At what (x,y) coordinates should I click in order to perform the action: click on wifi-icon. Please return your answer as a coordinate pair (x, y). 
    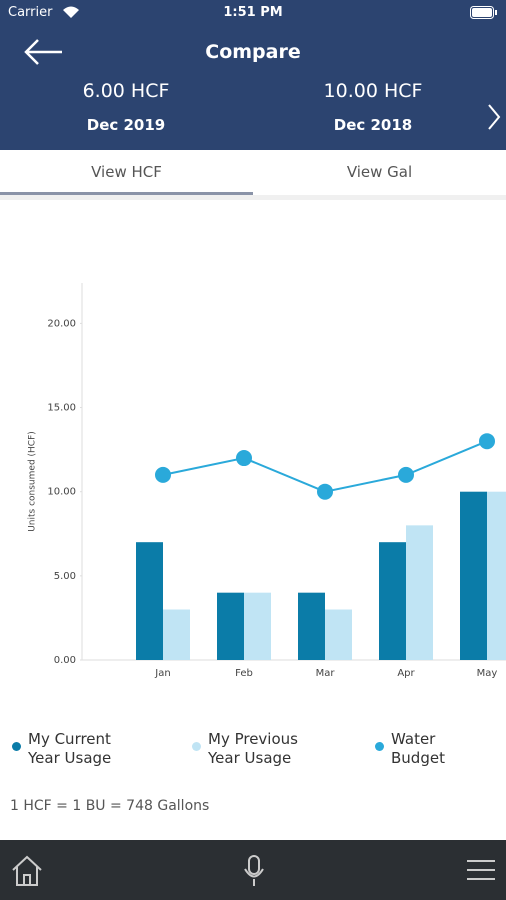
    Looking at the image, I should click on (71, 12).